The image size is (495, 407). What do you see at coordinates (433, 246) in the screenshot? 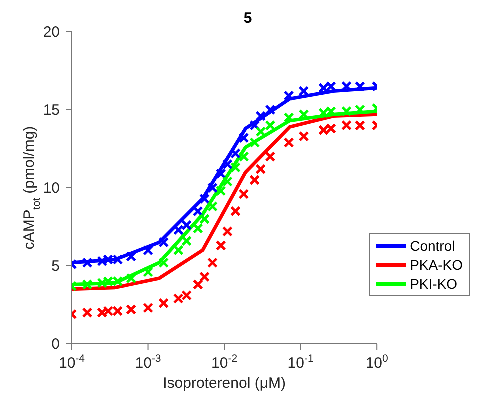
I see `legend-label: Control` at bounding box center [433, 246].